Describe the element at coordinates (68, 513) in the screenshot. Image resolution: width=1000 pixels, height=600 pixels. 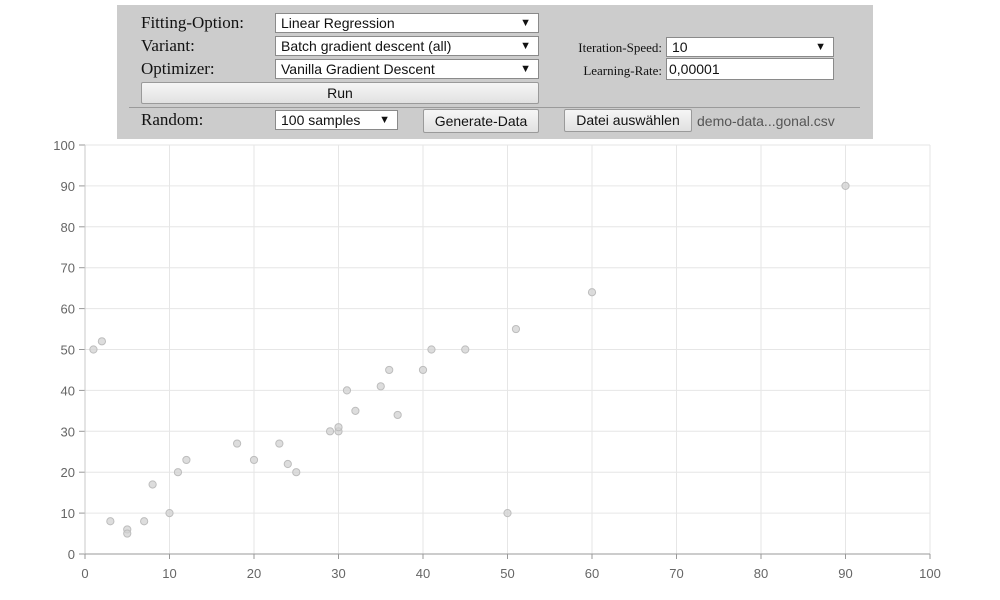
I see `y-tick-label: 10` at that location.